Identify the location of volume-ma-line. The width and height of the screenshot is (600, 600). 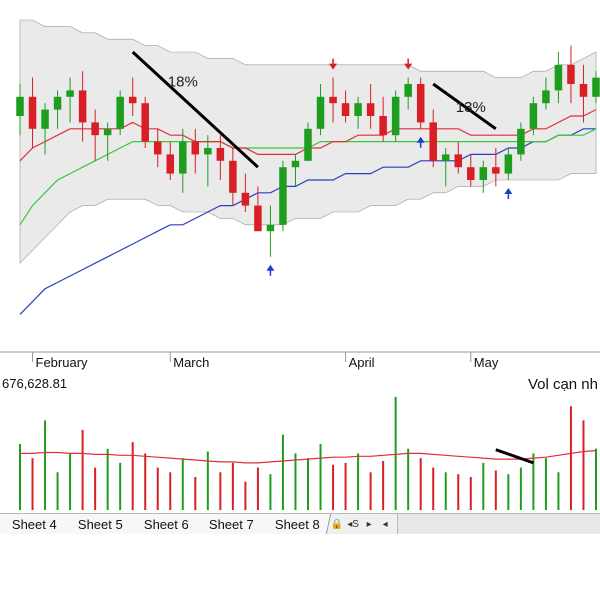
(308, 457).